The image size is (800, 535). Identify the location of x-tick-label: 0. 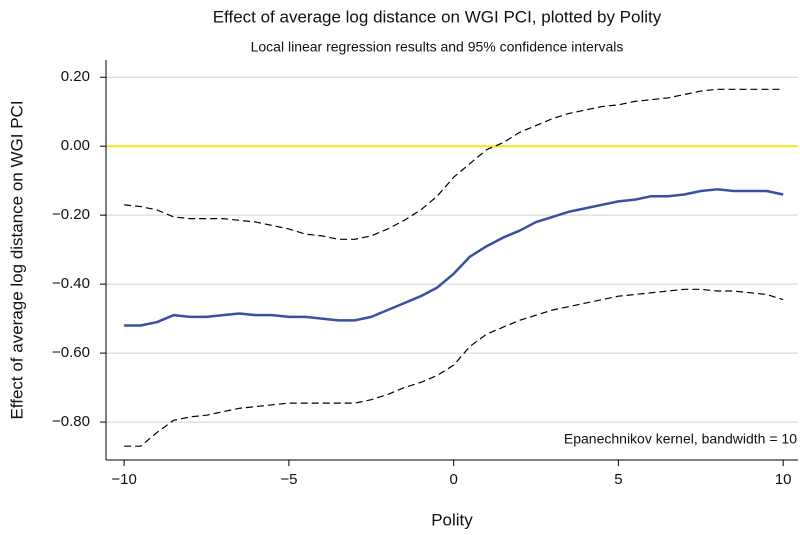
(453, 479).